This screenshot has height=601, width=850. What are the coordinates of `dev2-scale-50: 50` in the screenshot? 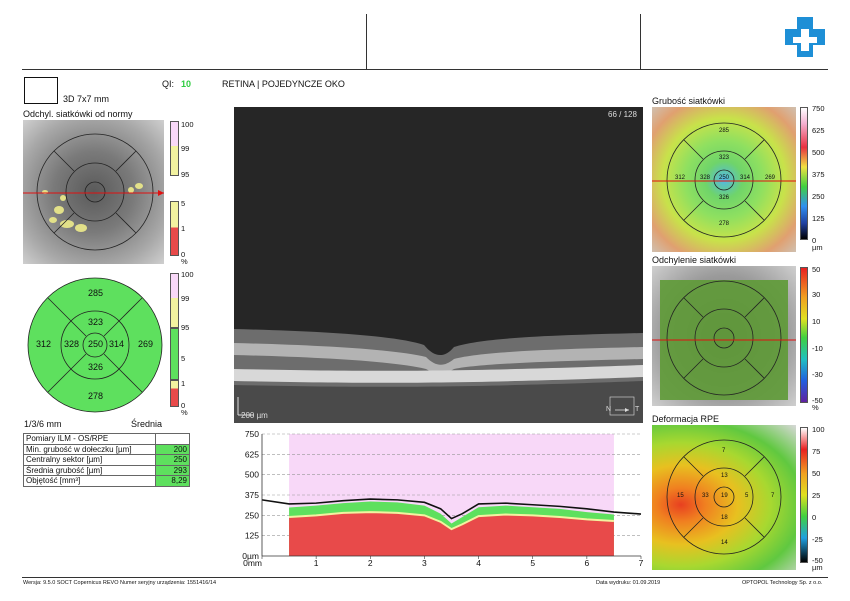 It's located at (816, 269).